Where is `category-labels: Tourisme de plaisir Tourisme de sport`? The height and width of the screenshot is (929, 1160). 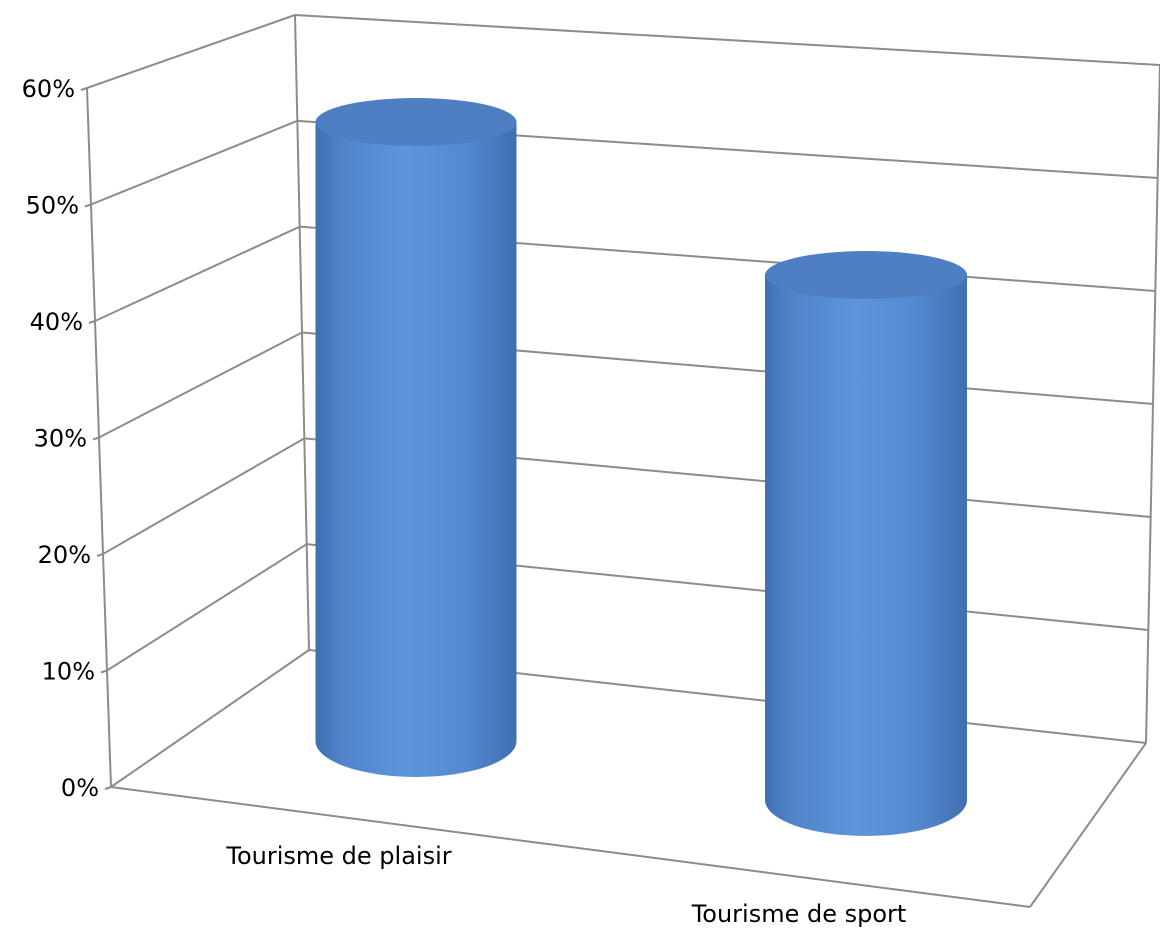
category-labels: Tourisme de plaisir Tourisme de sport is located at coordinates (565, 885).